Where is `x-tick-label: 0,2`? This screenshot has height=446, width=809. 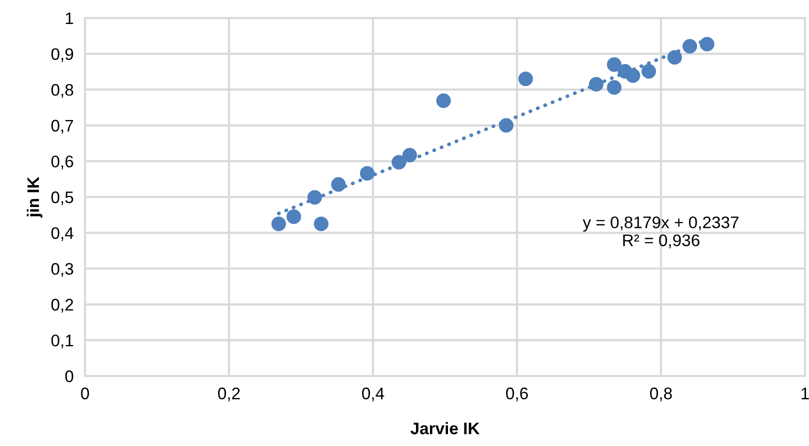
x-tick-label: 0,2 is located at coordinates (229, 395).